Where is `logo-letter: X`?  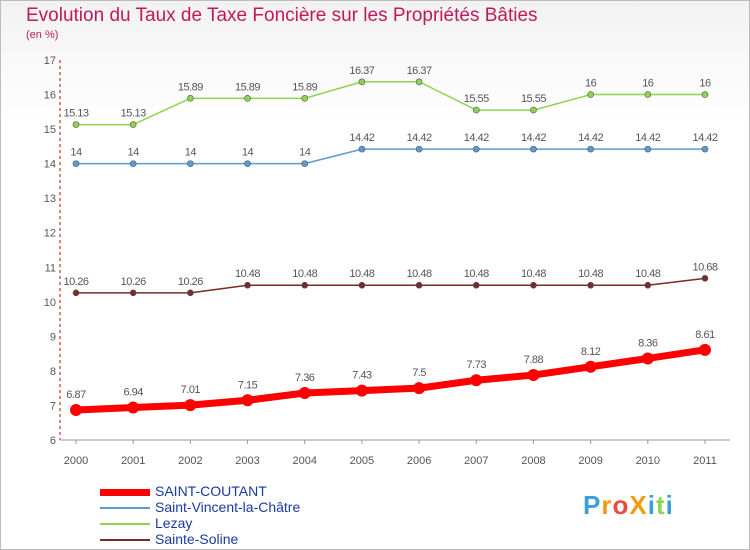 logo-letter: X is located at coordinates (638, 505).